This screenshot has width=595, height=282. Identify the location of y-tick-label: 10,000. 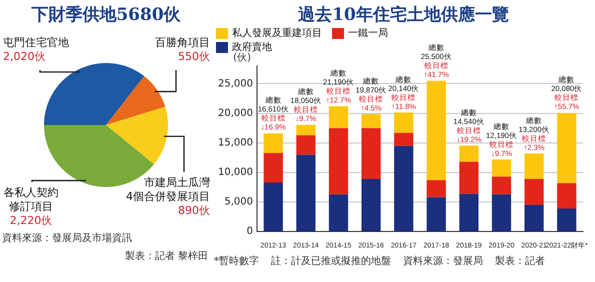
(235, 172).